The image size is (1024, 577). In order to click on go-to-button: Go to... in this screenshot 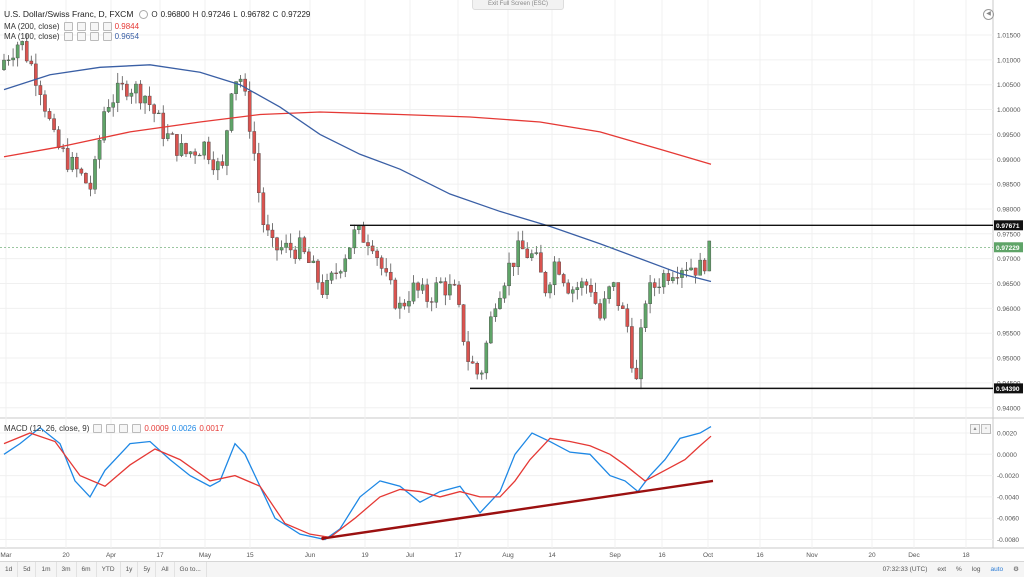, I will do `click(191, 569)`.